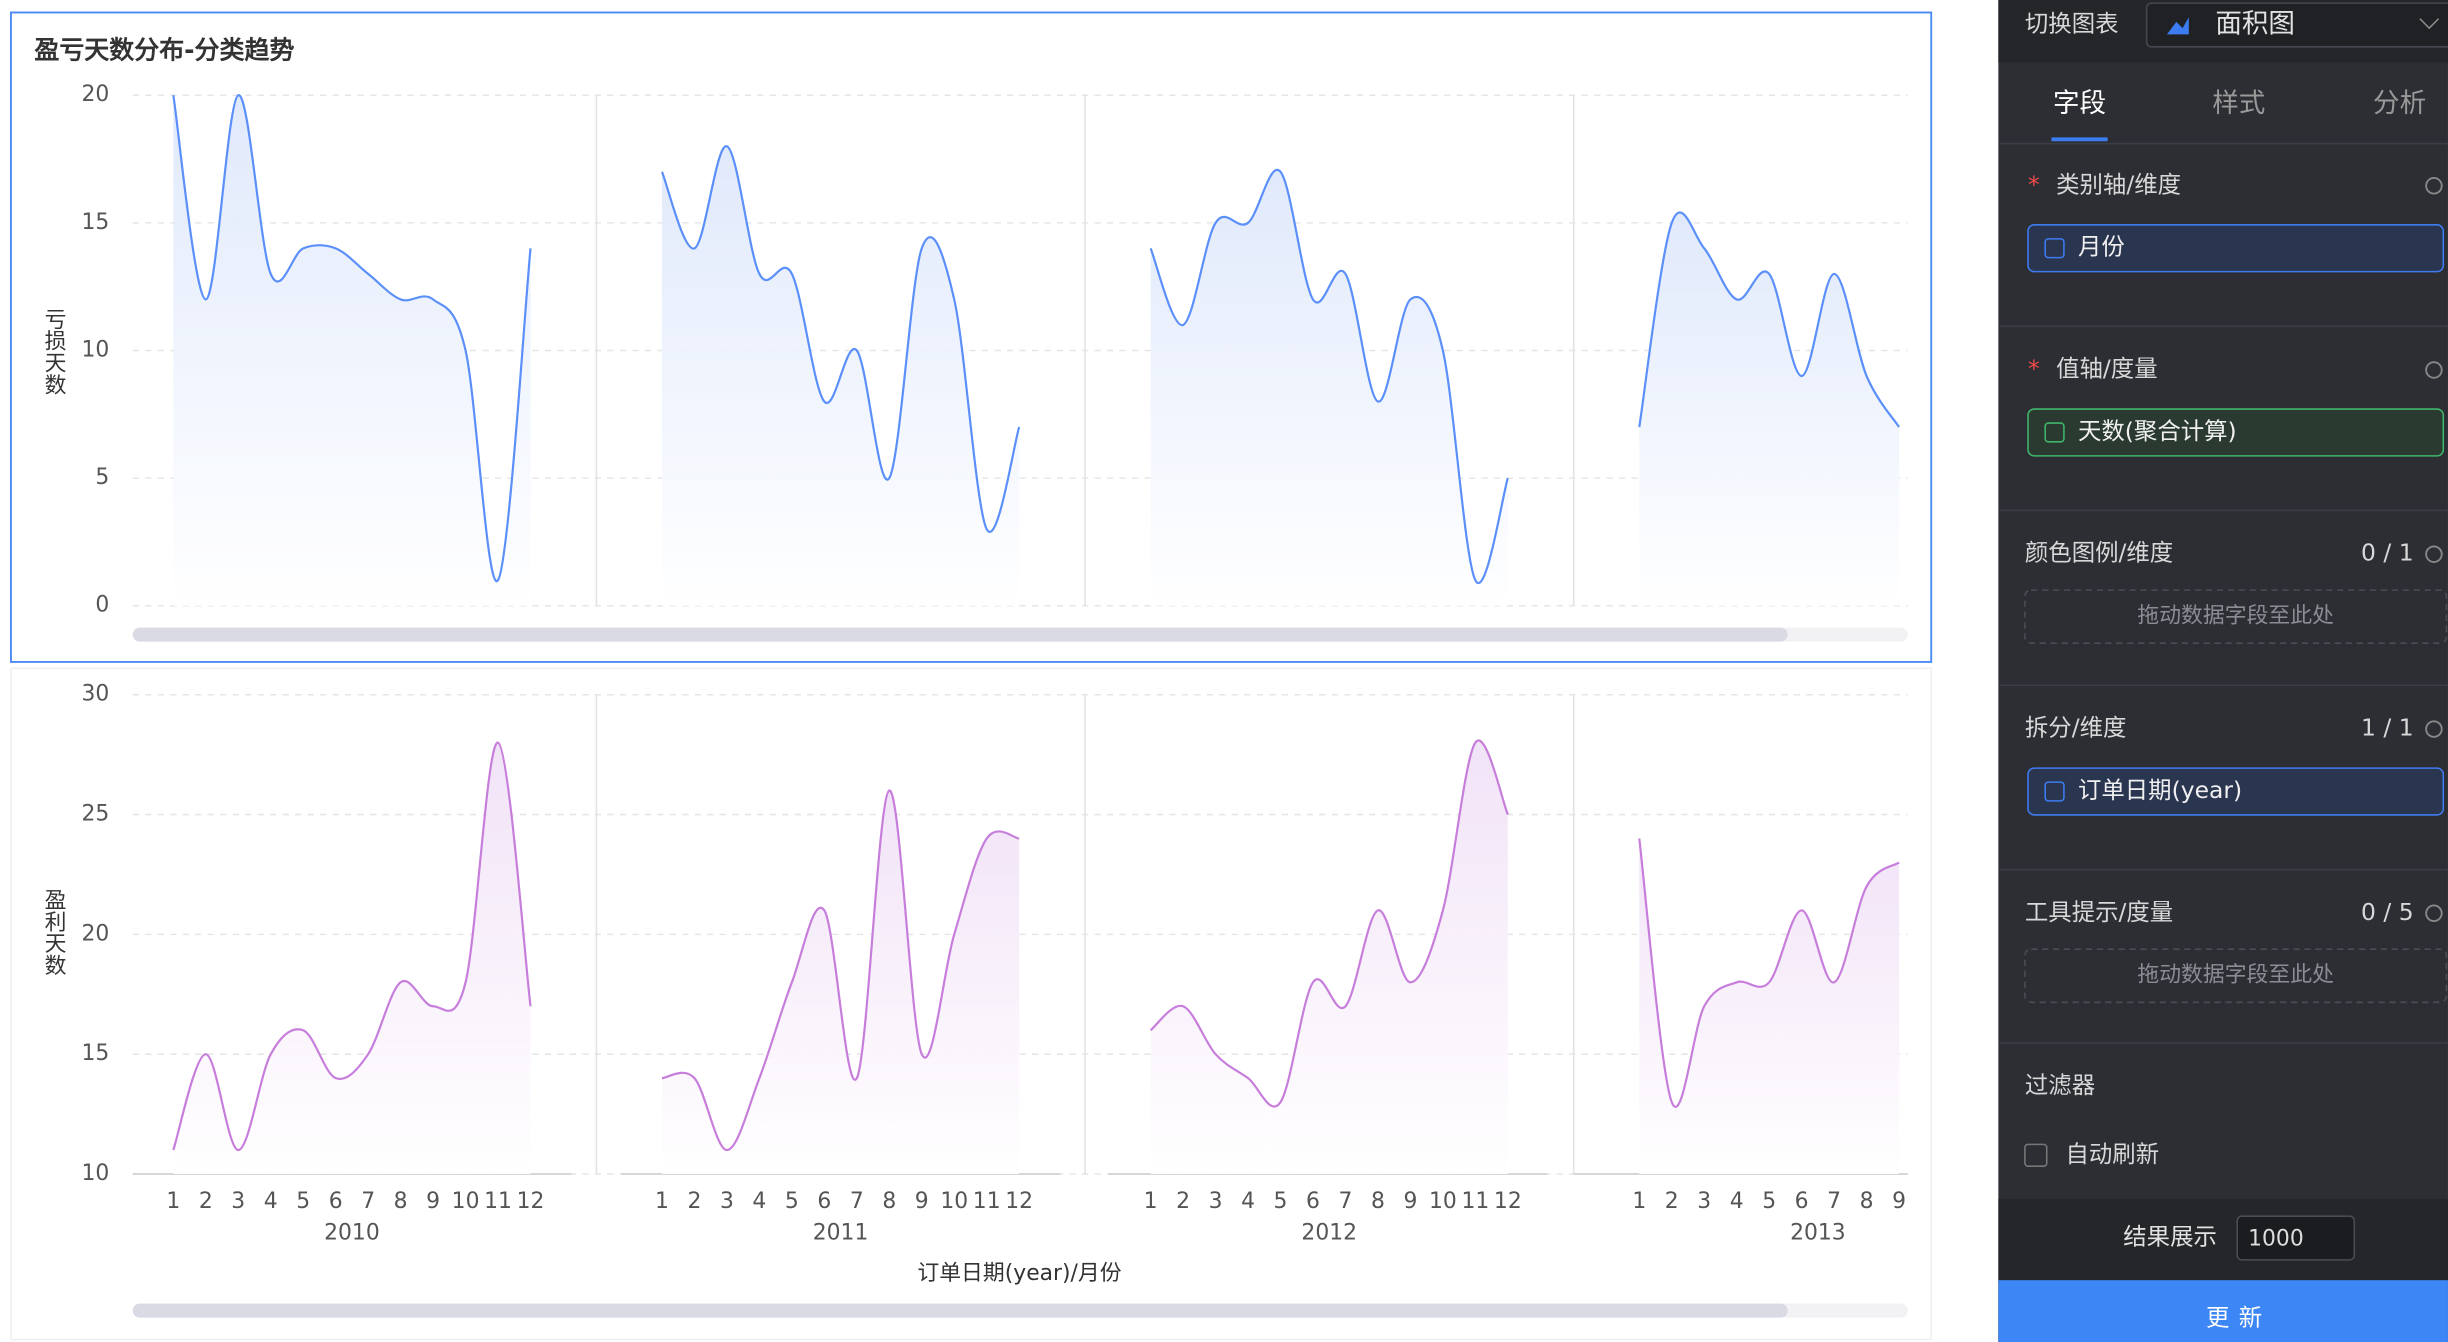 The width and height of the screenshot is (2448, 1342). Describe the element at coordinates (2054, 432) in the screenshot. I see `field-icon` at that location.